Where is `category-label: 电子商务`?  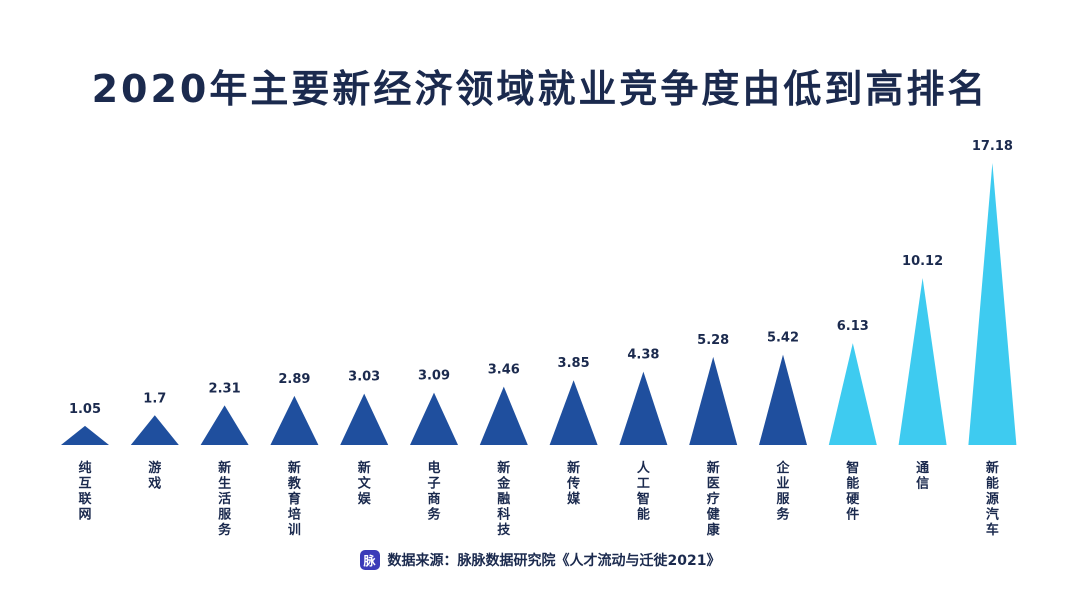
category-label: 电子商务 is located at coordinates (434, 491).